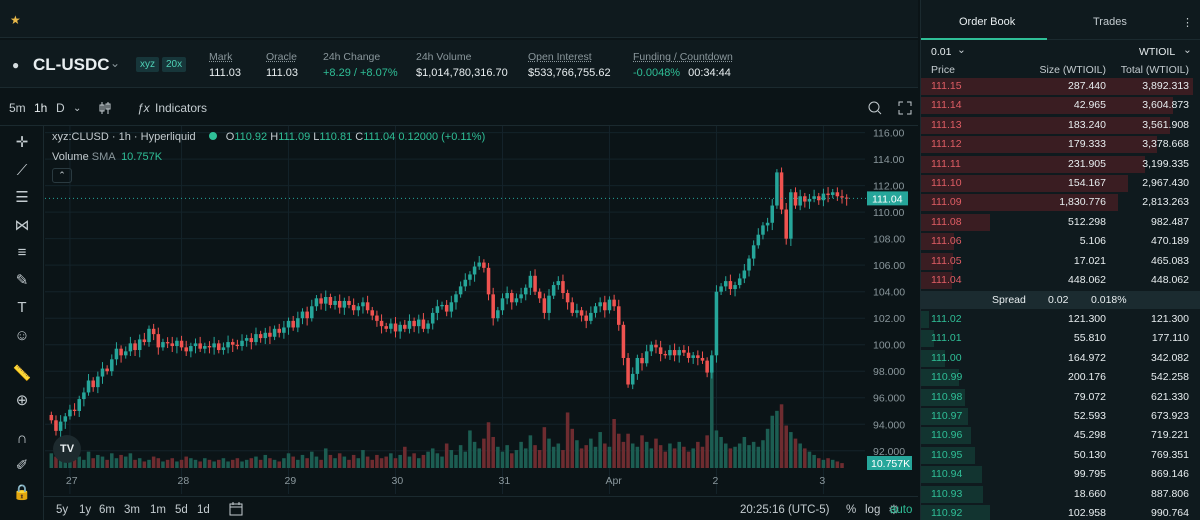 This screenshot has height=520, width=1200. What do you see at coordinates (901, 510) in the screenshot?
I see `auto-toggle: auto` at bounding box center [901, 510].